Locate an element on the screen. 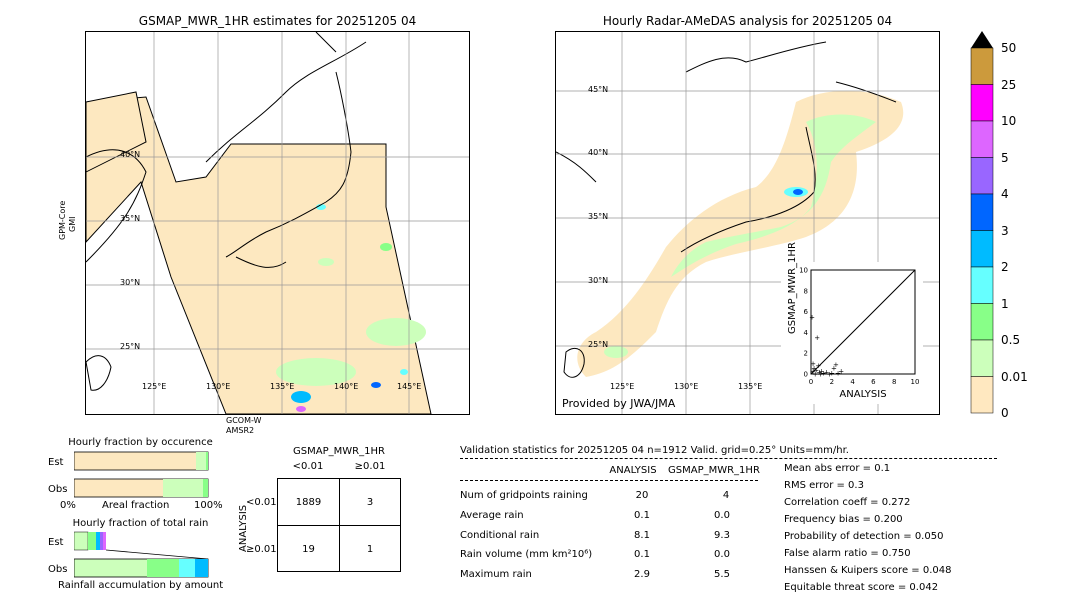  scatter-inset: 00 2 2 4 4 6 6 8 8 10 10 ++++++++++++++ + ++++ is located at coordinates (859, 327).